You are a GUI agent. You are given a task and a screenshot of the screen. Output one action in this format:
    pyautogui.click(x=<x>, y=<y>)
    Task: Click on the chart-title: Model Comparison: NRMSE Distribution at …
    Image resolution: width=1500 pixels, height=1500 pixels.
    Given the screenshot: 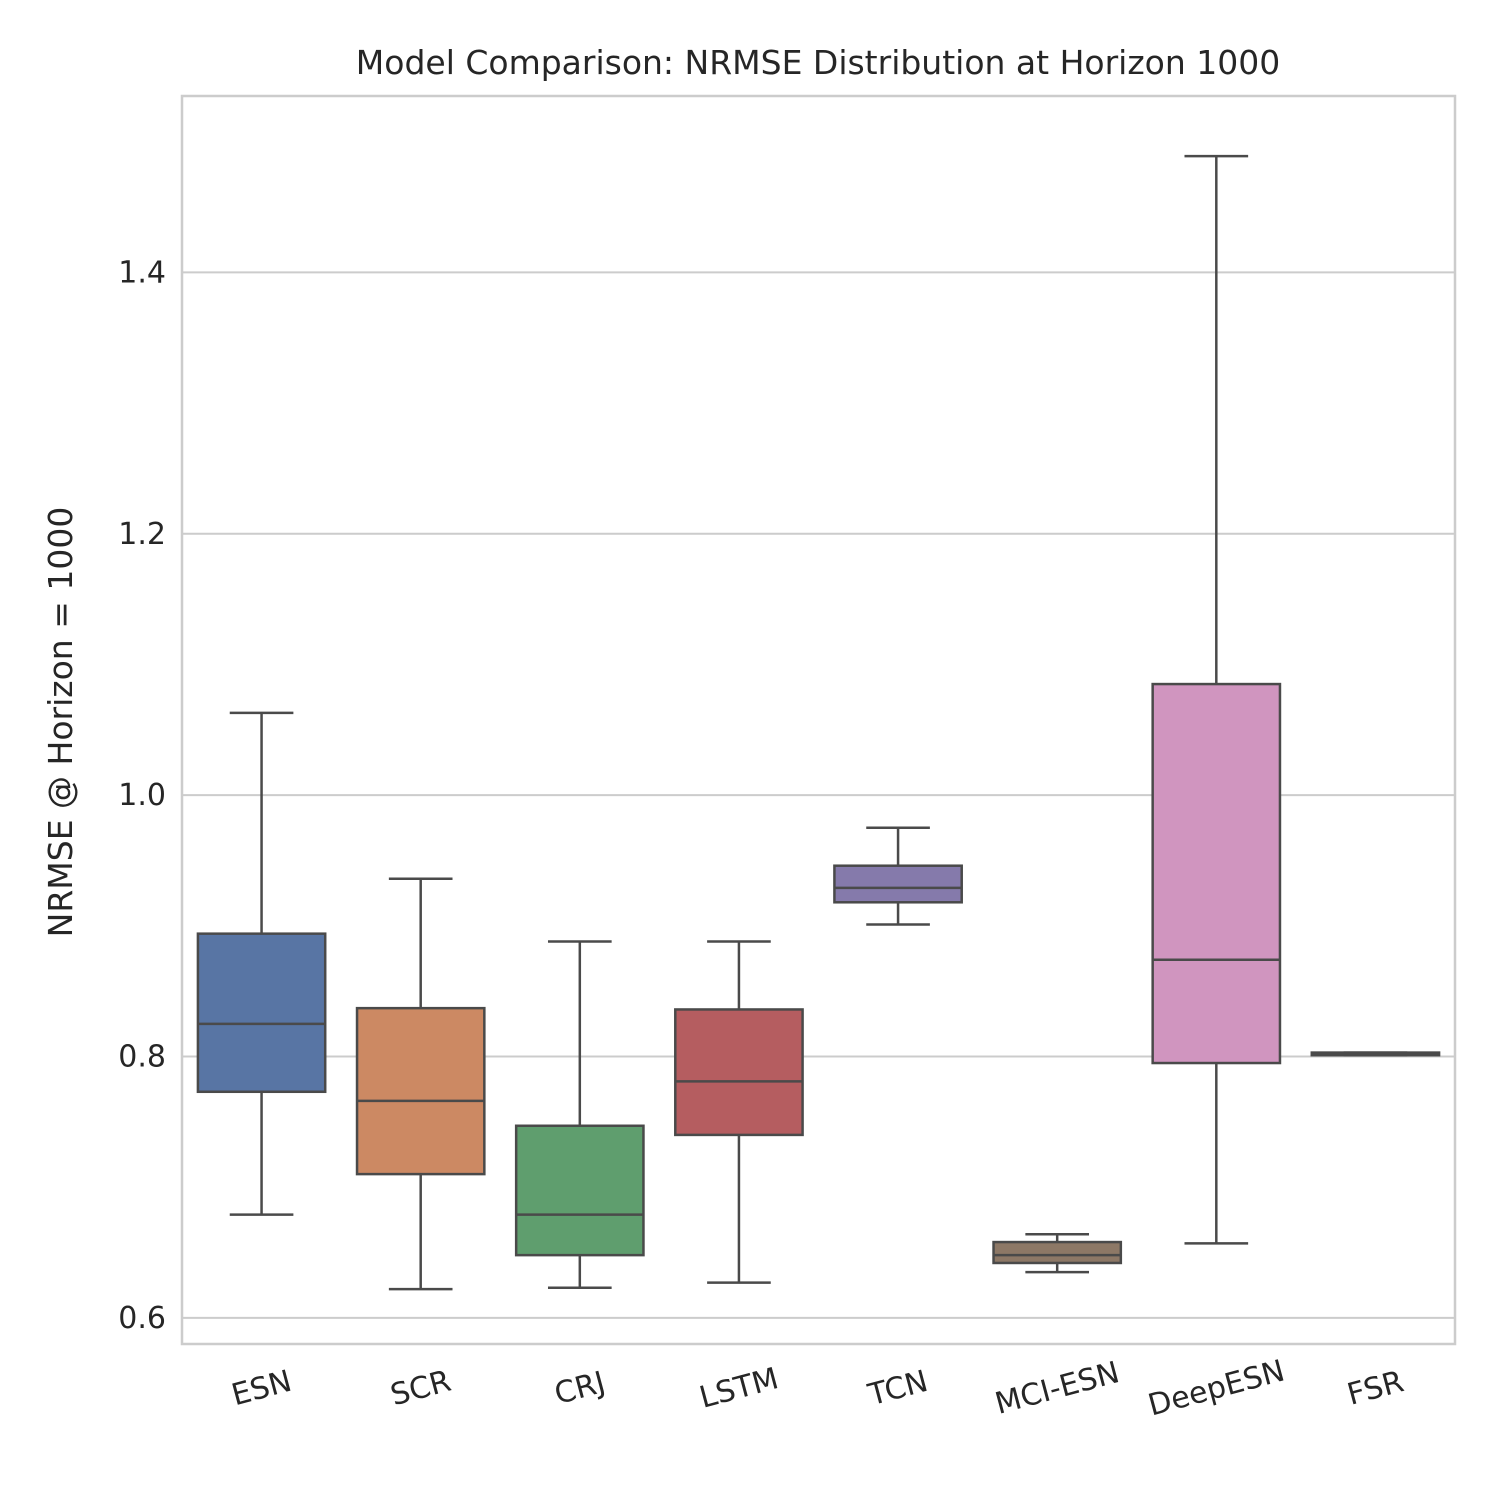 What is the action you would take?
    pyautogui.click(x=818, y=62)
    